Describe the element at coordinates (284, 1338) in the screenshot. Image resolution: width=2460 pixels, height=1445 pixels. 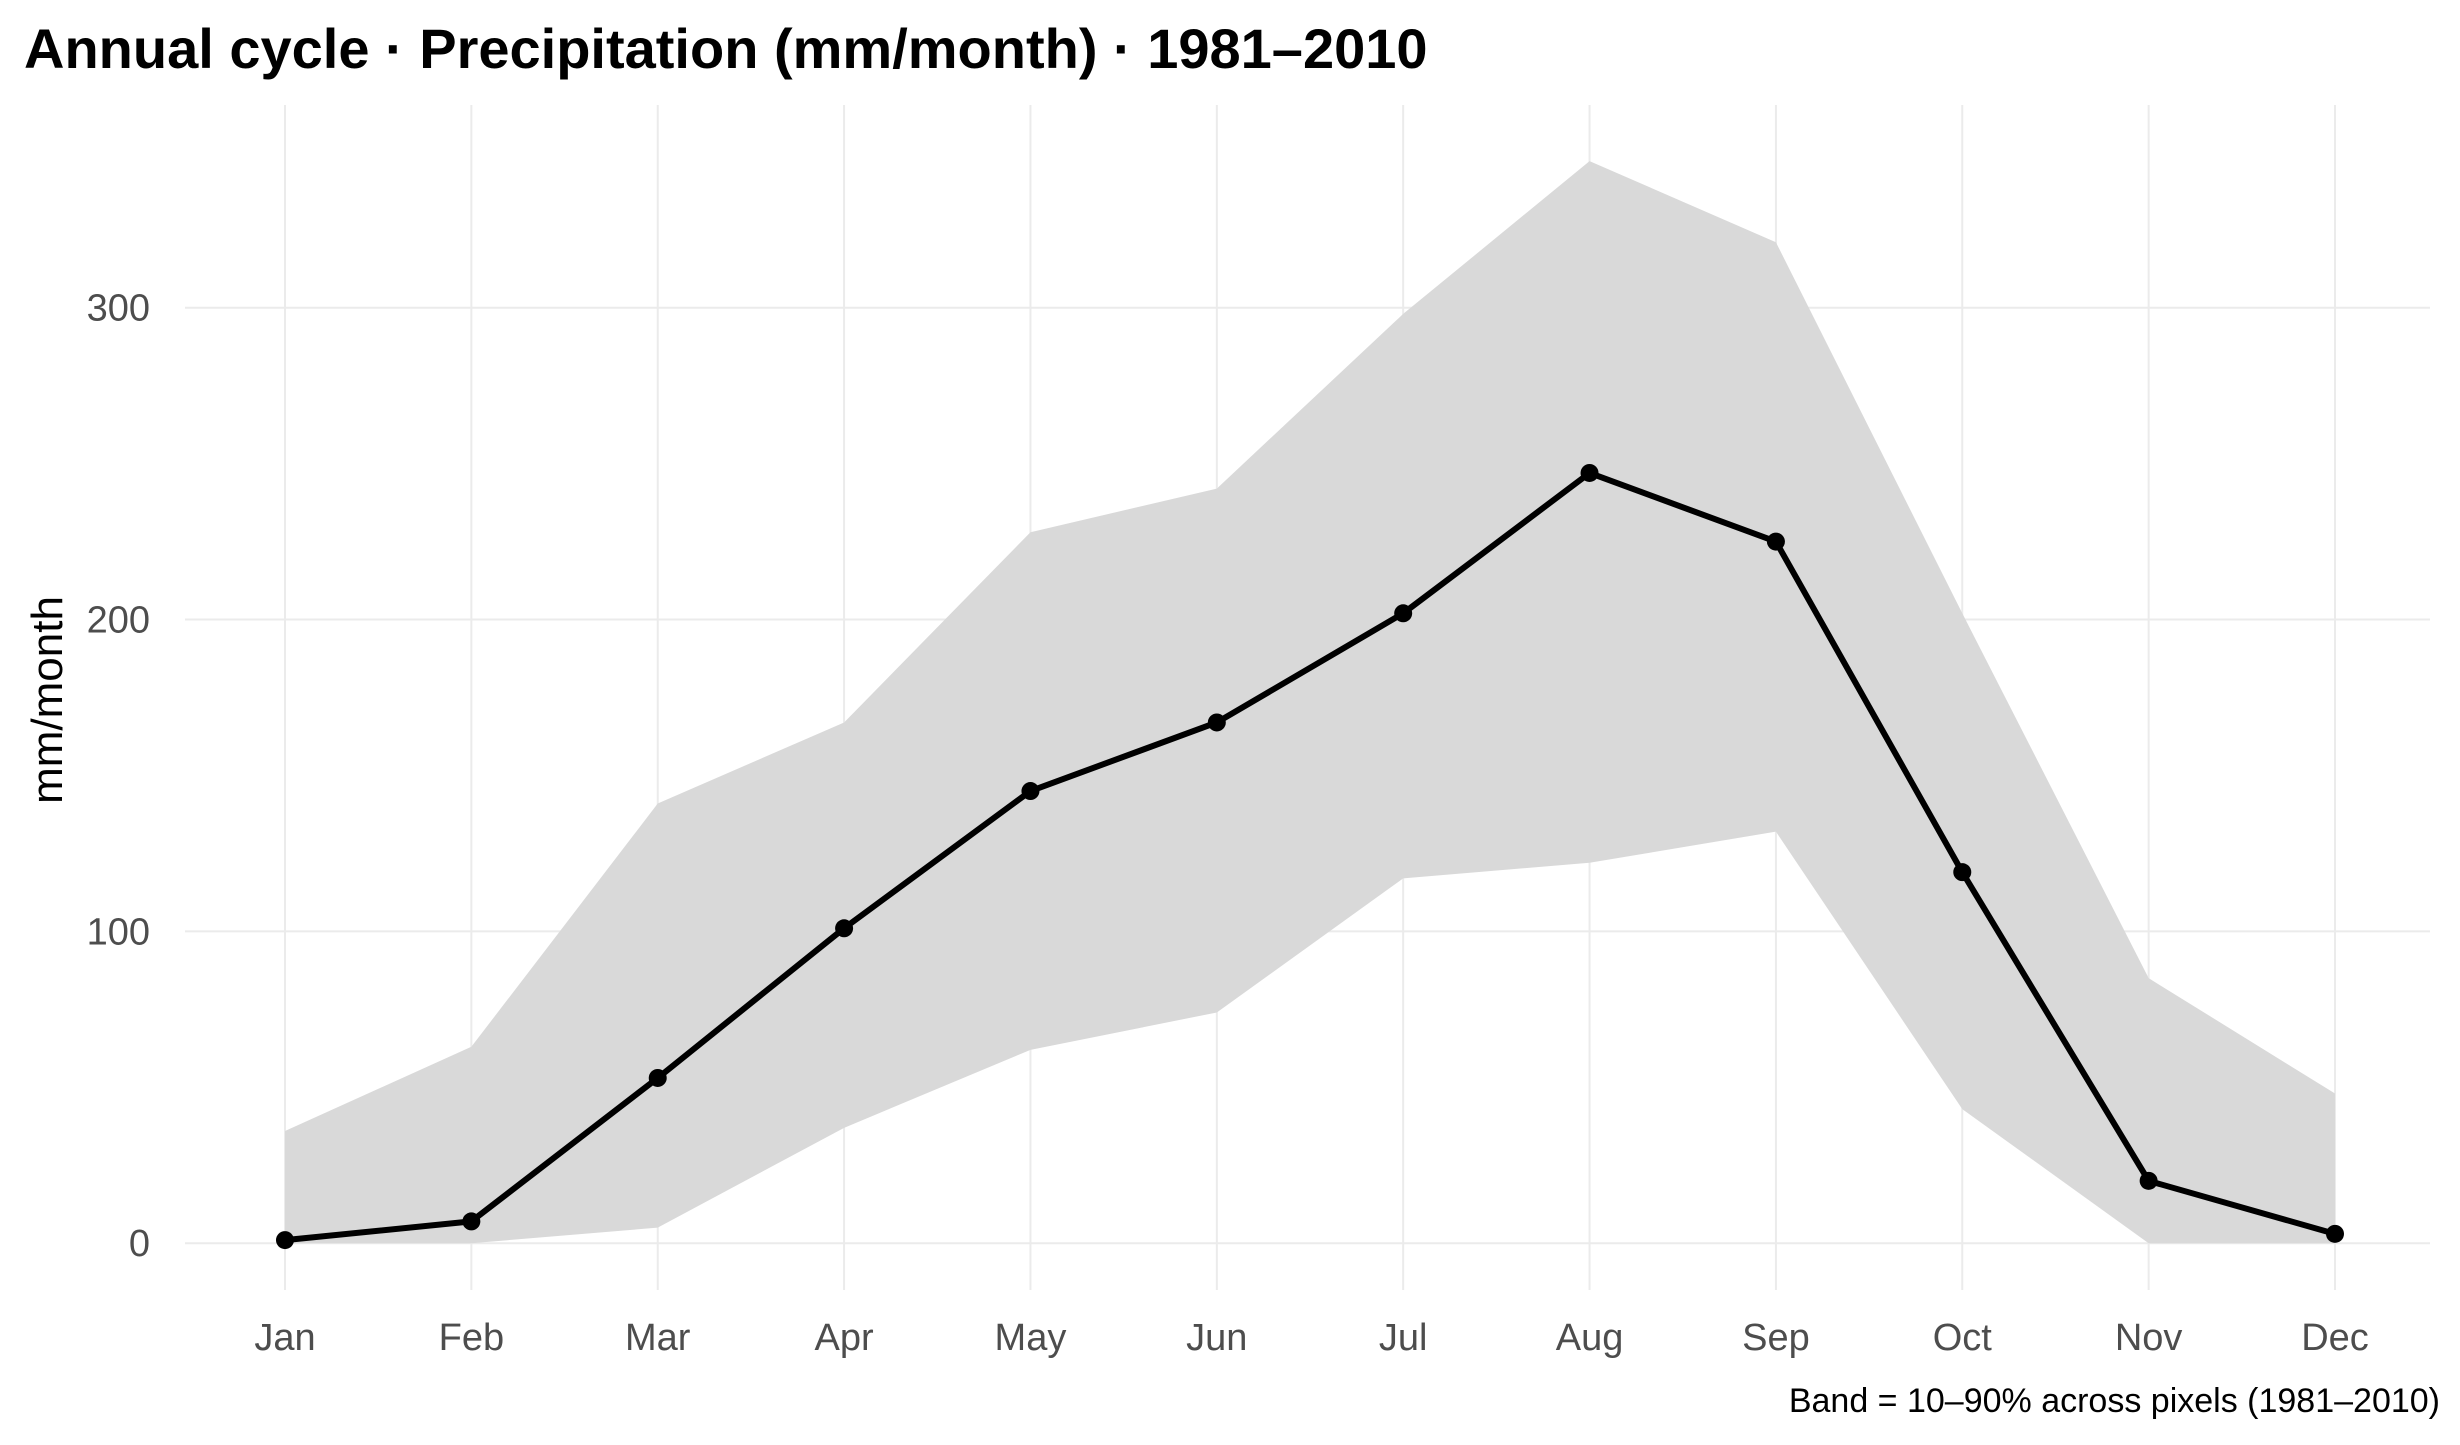
I see `x-tick-label: Jan` at that location.